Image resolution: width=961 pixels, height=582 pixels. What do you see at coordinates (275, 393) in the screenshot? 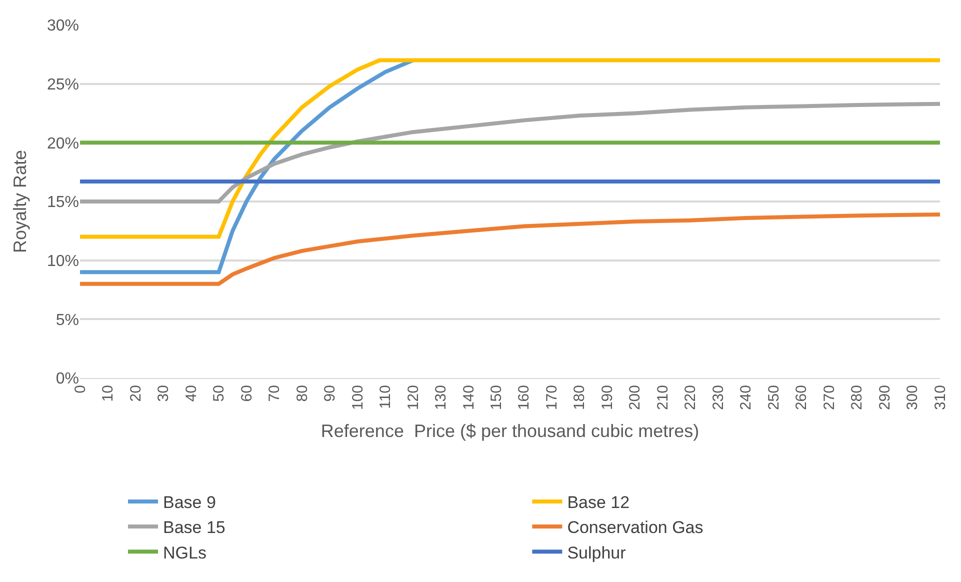
I see `x-tick-label: 70` at bounding box center [275, 393].